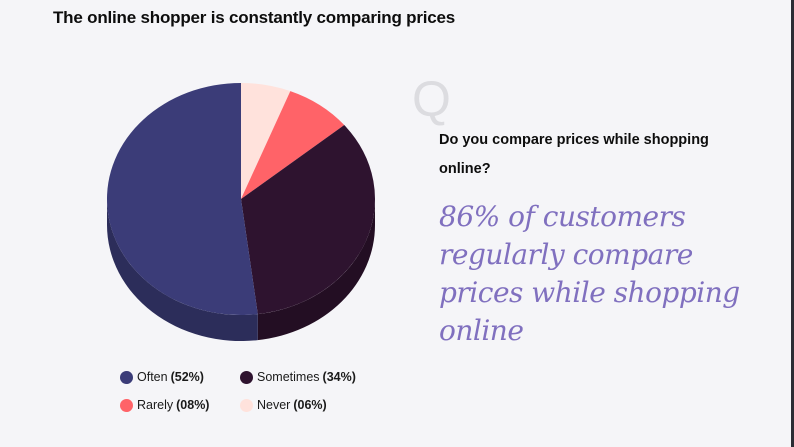 The width and height of the screenshot is (794, 447). What do you see at coordinates (126, 377) in the screenshot?
I see `legend-dot-often` at bounding box center [126, 377].